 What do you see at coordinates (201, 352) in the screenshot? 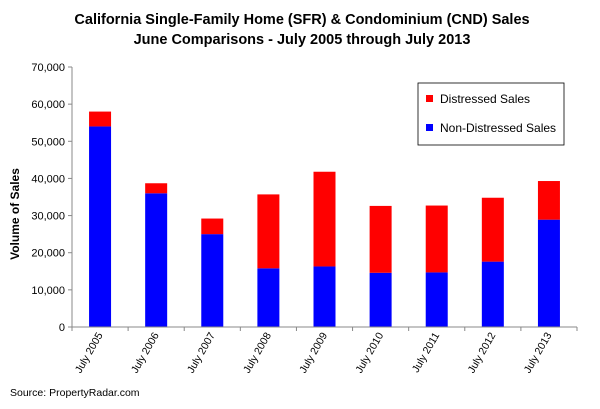
I see `x-tick-label: July 2007` at bounding box center [201, 352].